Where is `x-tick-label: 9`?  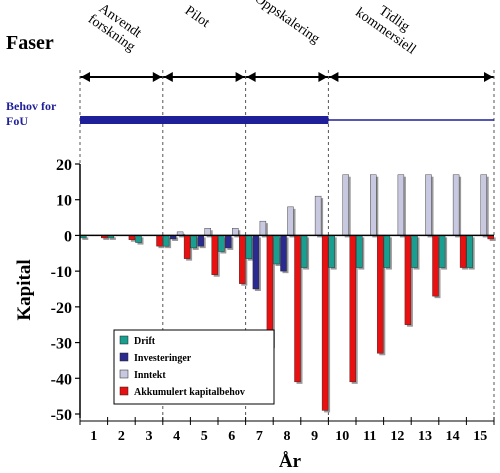
x-tick-label: 9 is located at coordinates (314, 436).